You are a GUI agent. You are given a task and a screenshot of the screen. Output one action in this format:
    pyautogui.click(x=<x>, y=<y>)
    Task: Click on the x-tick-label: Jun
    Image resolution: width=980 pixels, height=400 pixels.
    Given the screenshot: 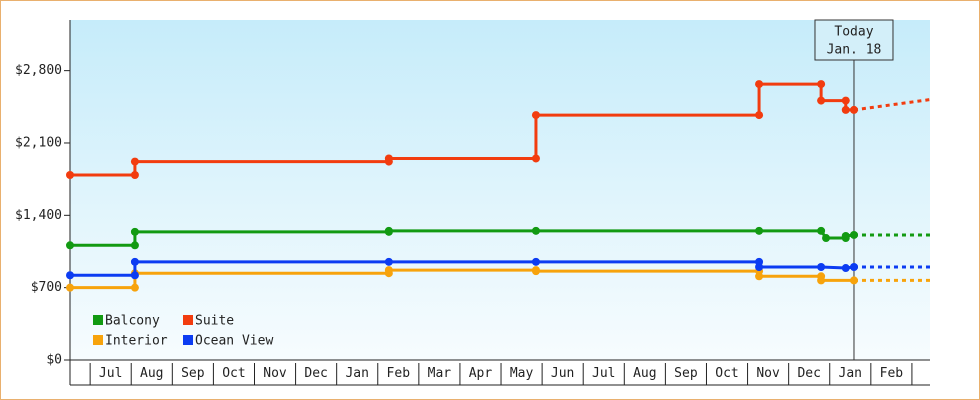 What is the action you would take?
    pyautogui.click(x=562, y=373)
    